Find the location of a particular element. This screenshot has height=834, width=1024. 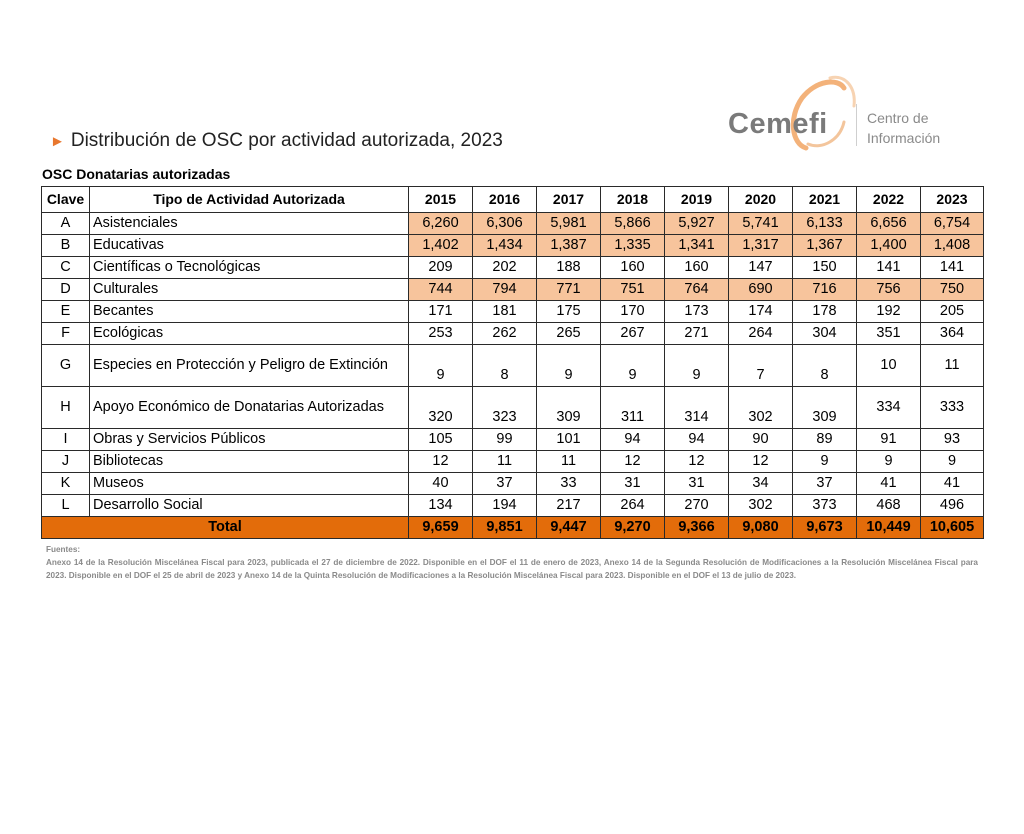

cell-clave: D is located at coordinates (65, 289).